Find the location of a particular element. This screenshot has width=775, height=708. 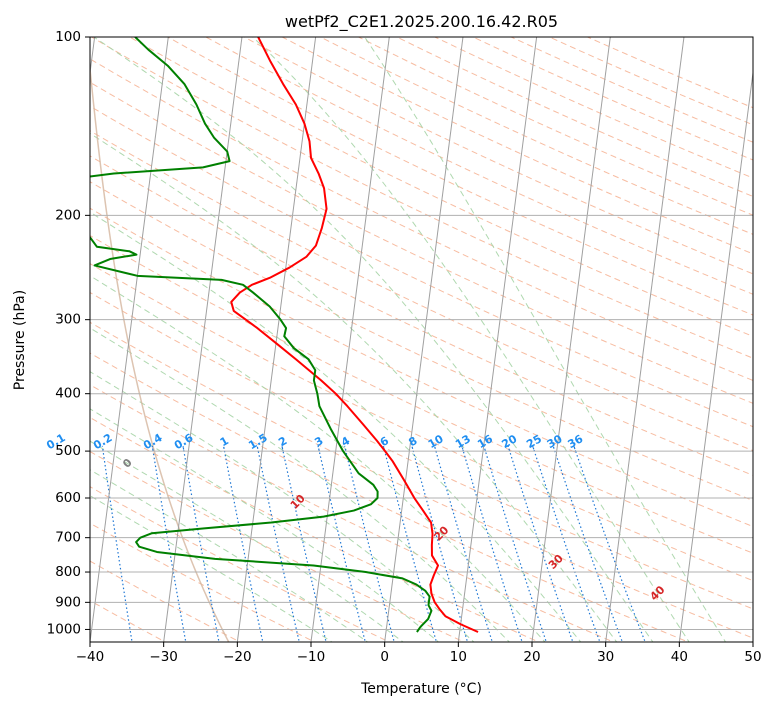

y-tick-label: 700 is located at coordinates (68, 538).